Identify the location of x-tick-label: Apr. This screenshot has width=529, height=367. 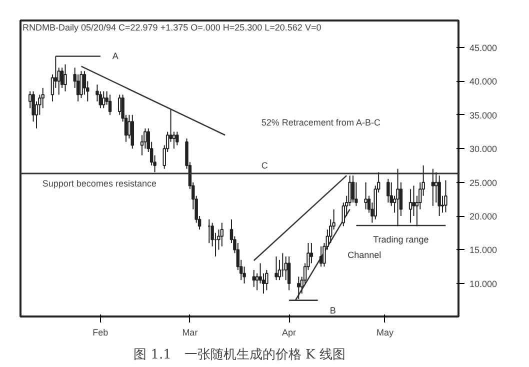
(289, 333).